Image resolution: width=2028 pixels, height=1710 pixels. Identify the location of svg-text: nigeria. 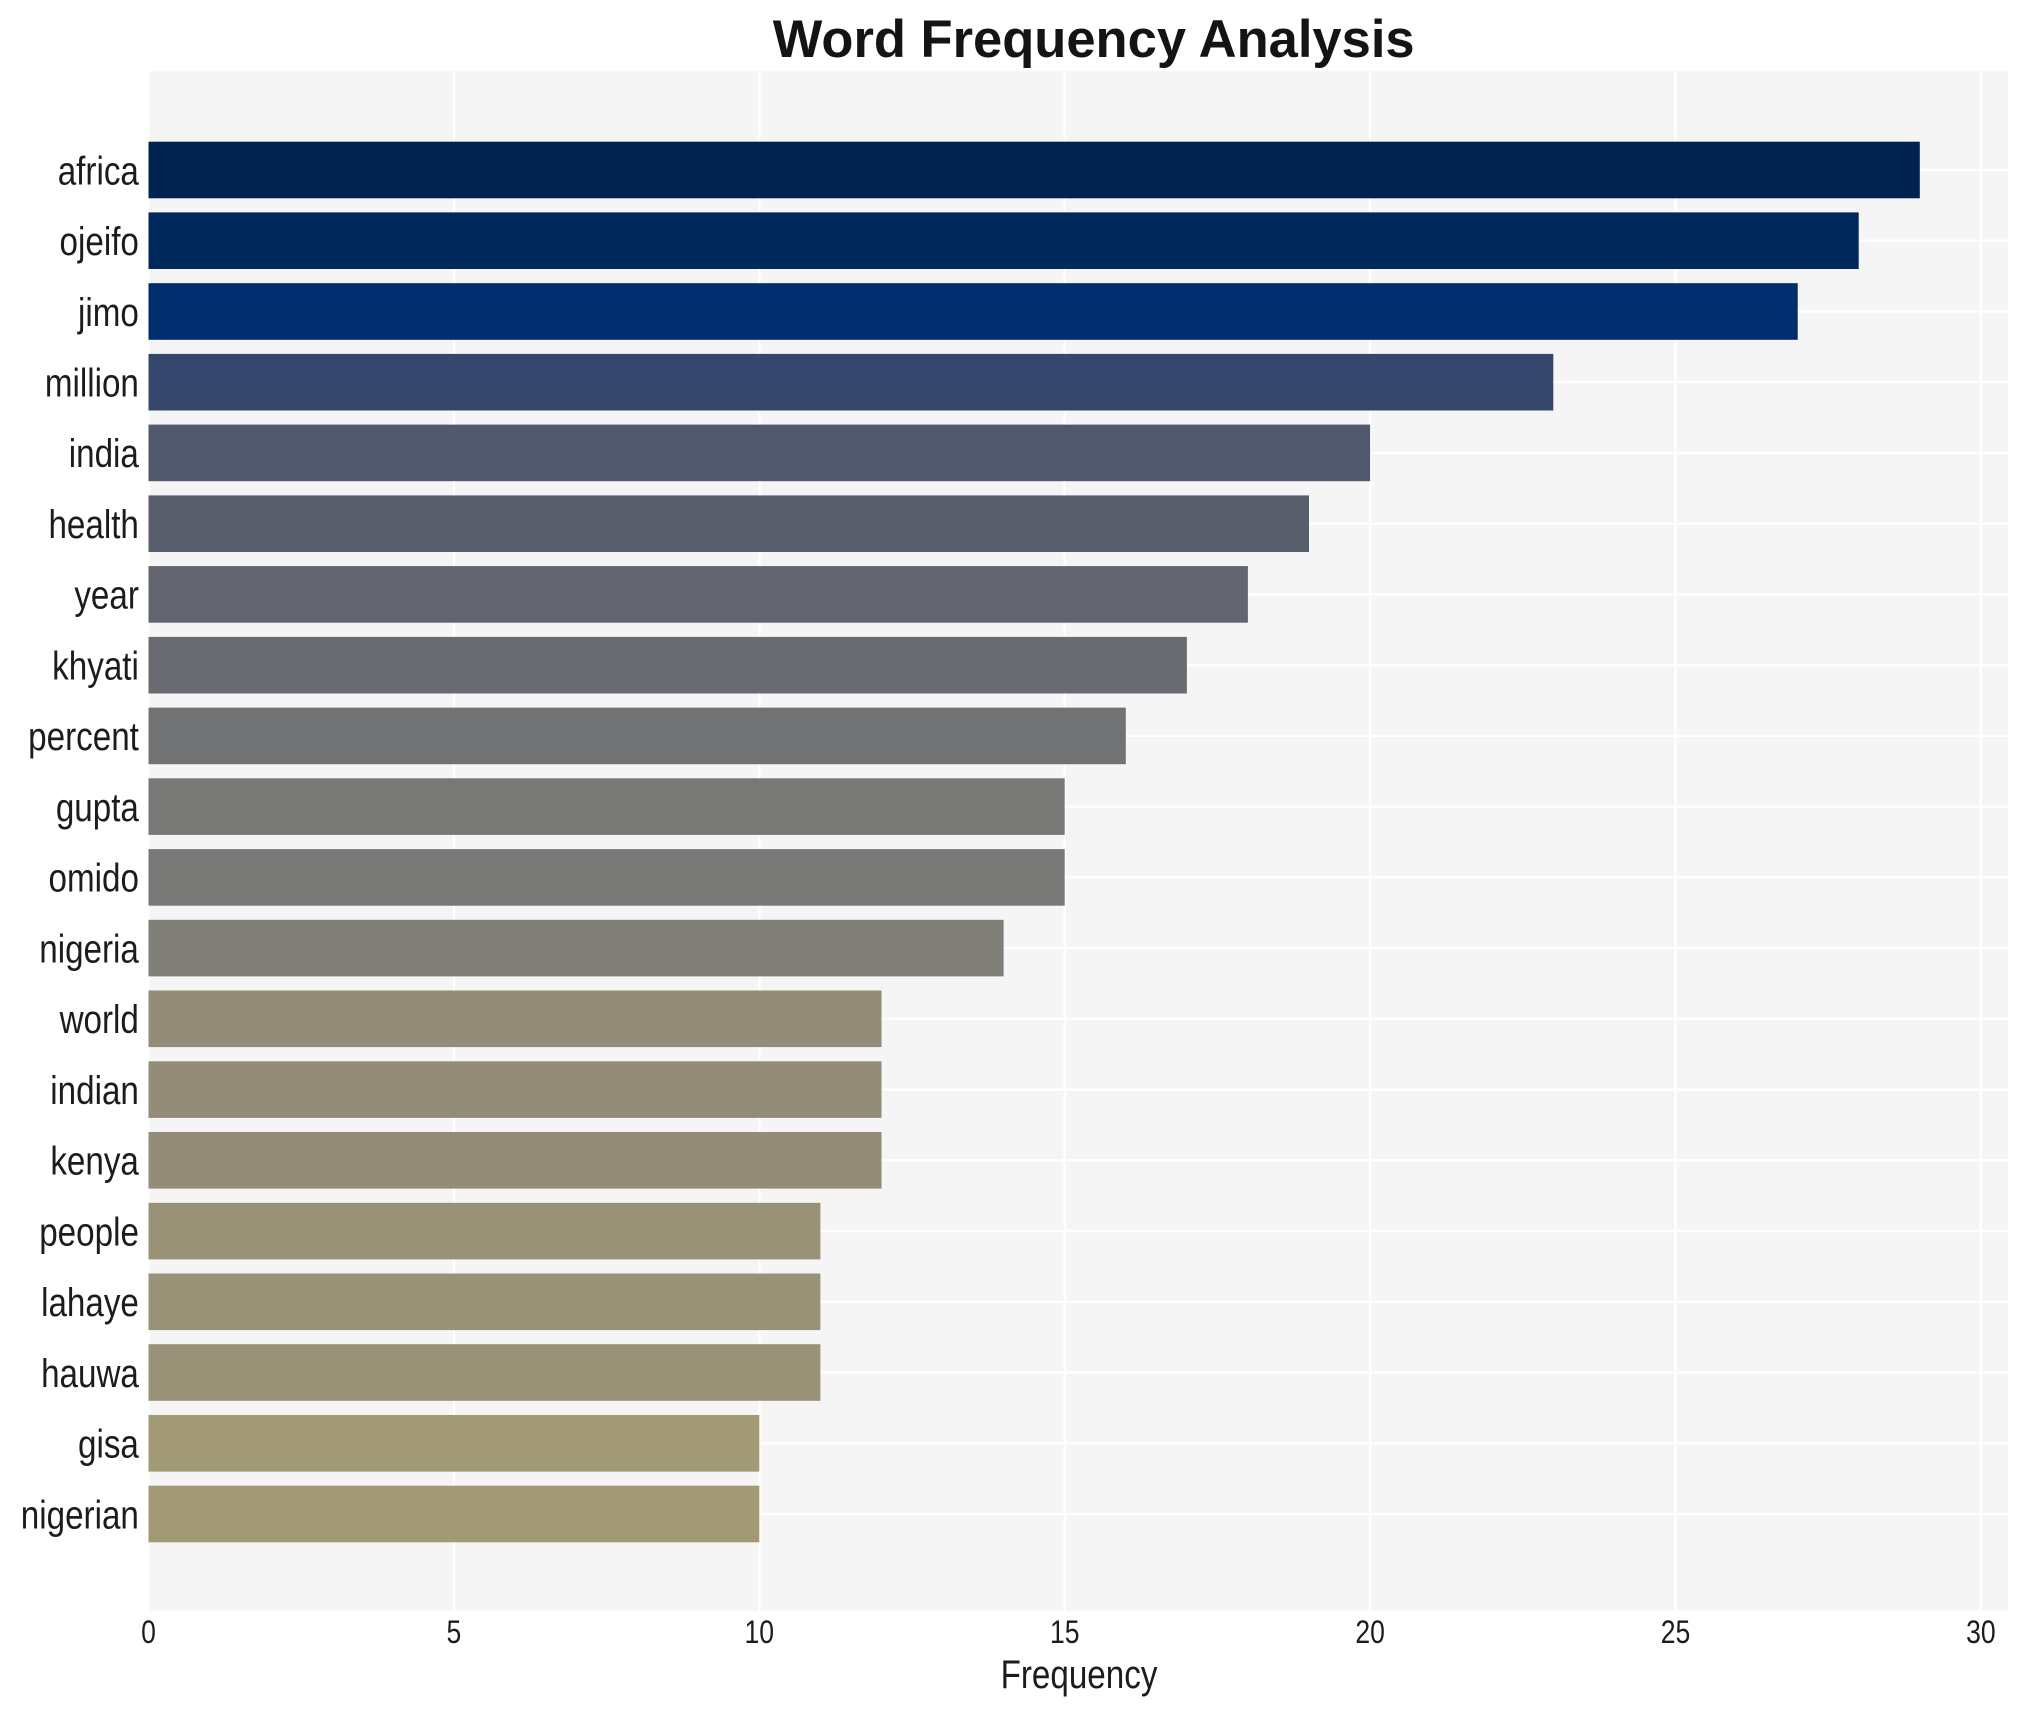
(89, 948).